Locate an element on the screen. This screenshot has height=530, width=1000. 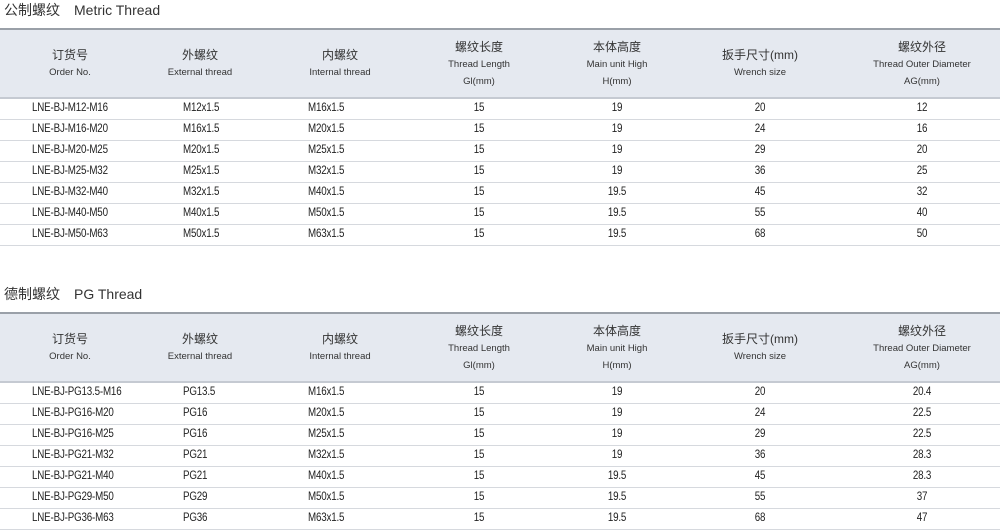
table-row: LNE-BJ-PG21-M32 PG21 M32x1.5 15 19 36 28.3 is located at coordinates (500, 456).